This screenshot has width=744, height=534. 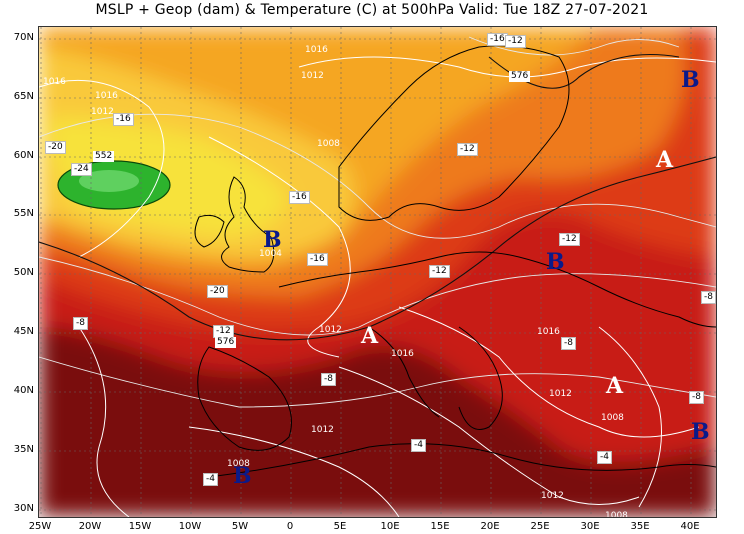 I want to click on lat-label: 45N, so click(x=23, y=331).